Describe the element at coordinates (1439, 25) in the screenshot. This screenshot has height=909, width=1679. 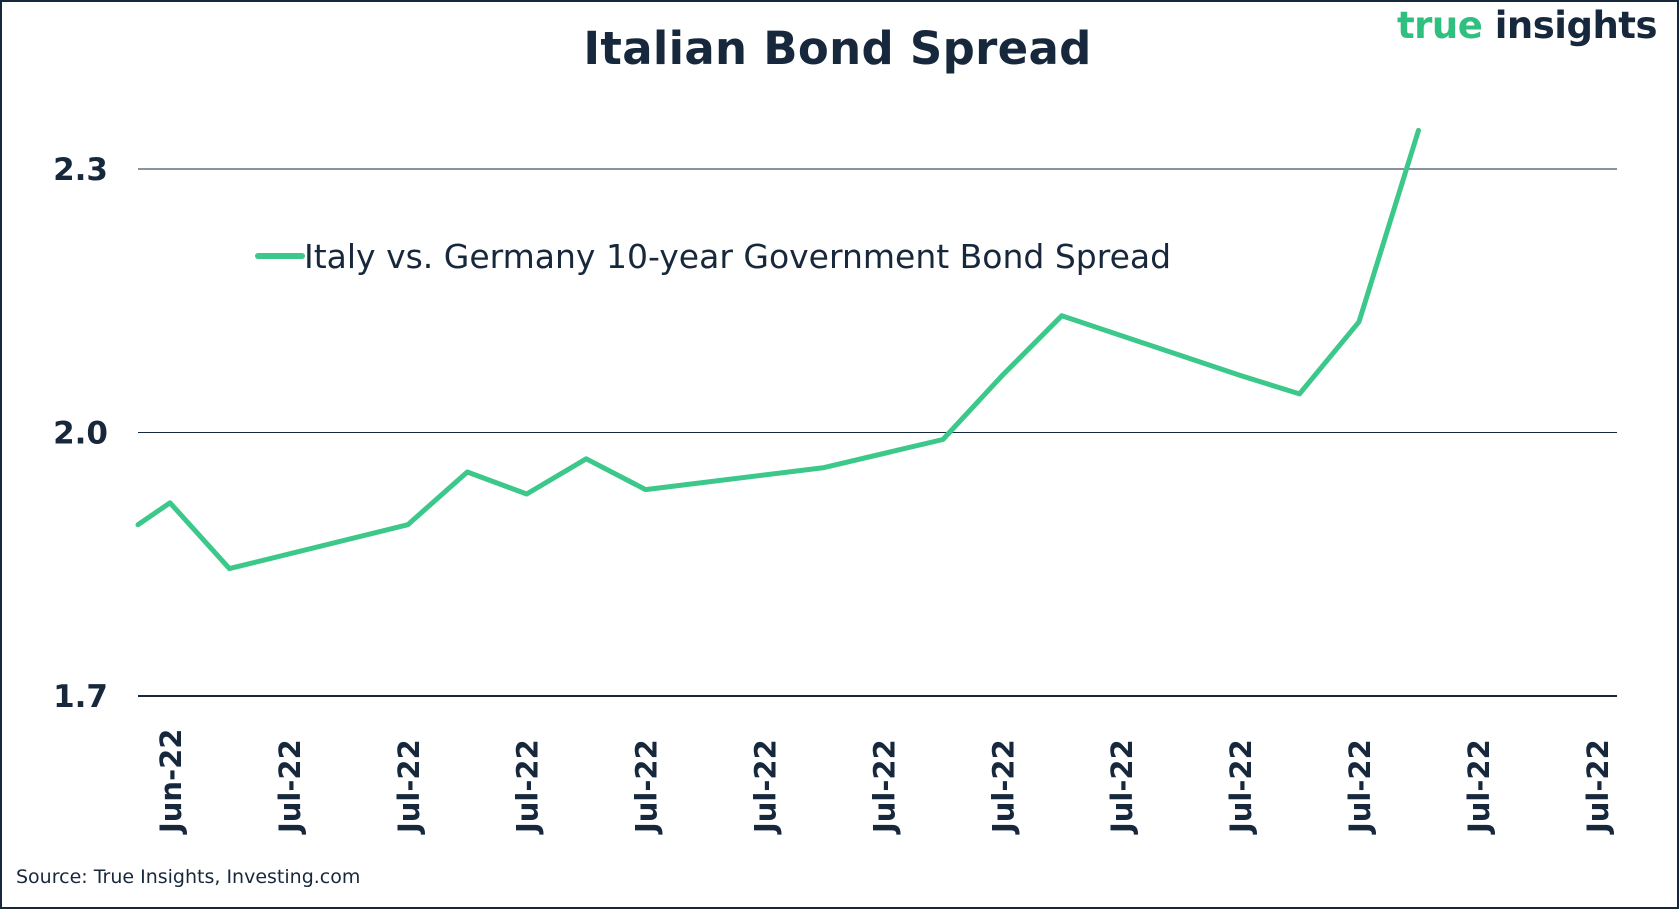
I see `logo-word-true: true` at that location.